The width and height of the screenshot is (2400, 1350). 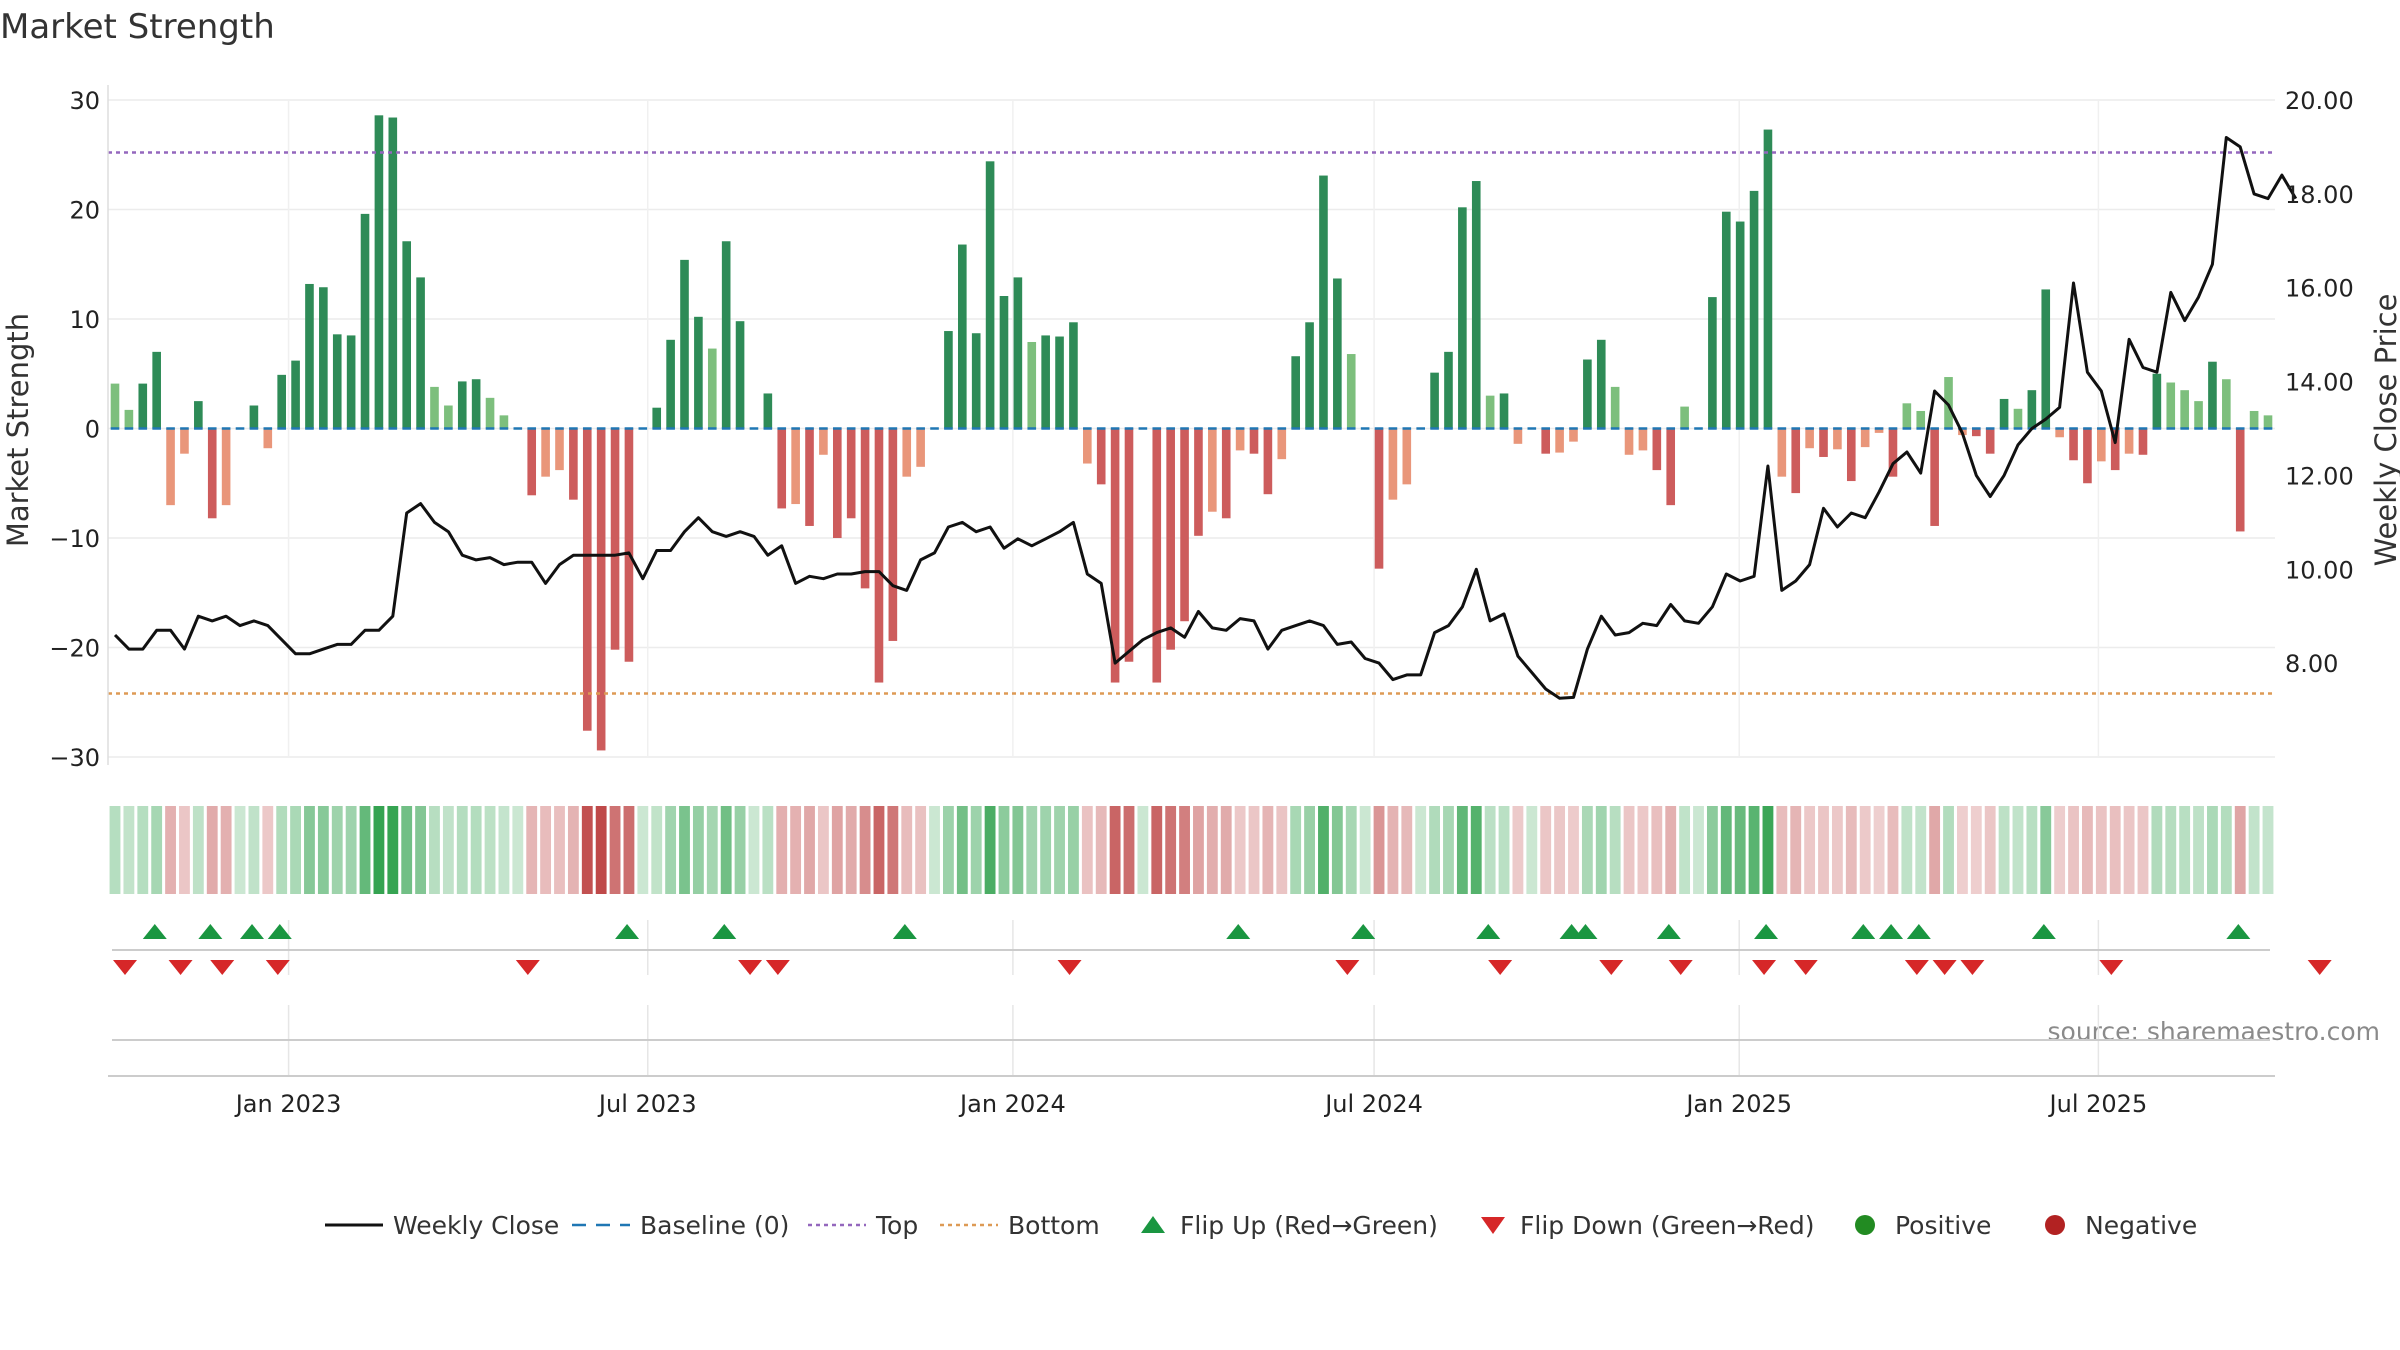 I want to click on legend-item-flip_down: Flip Down (Green→Red), so click(x=1648, y=1225).